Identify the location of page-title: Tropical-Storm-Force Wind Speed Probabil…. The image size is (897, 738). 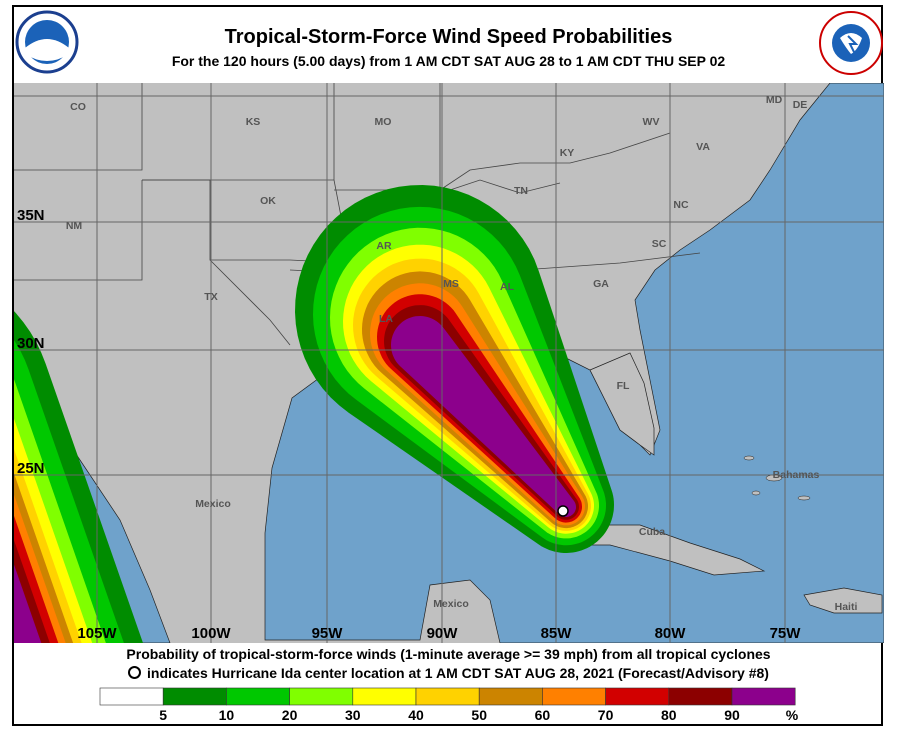
(448, 37).